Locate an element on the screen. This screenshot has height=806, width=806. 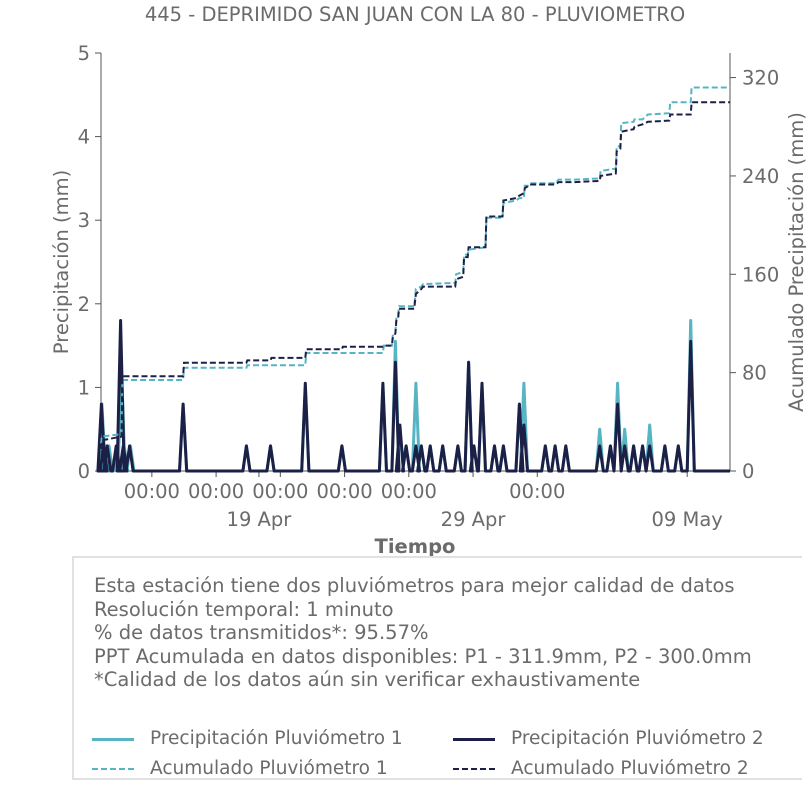
legend-item-acum-p1: Acumulado Pluviómetro 1 is located at coordinates (240, 768).